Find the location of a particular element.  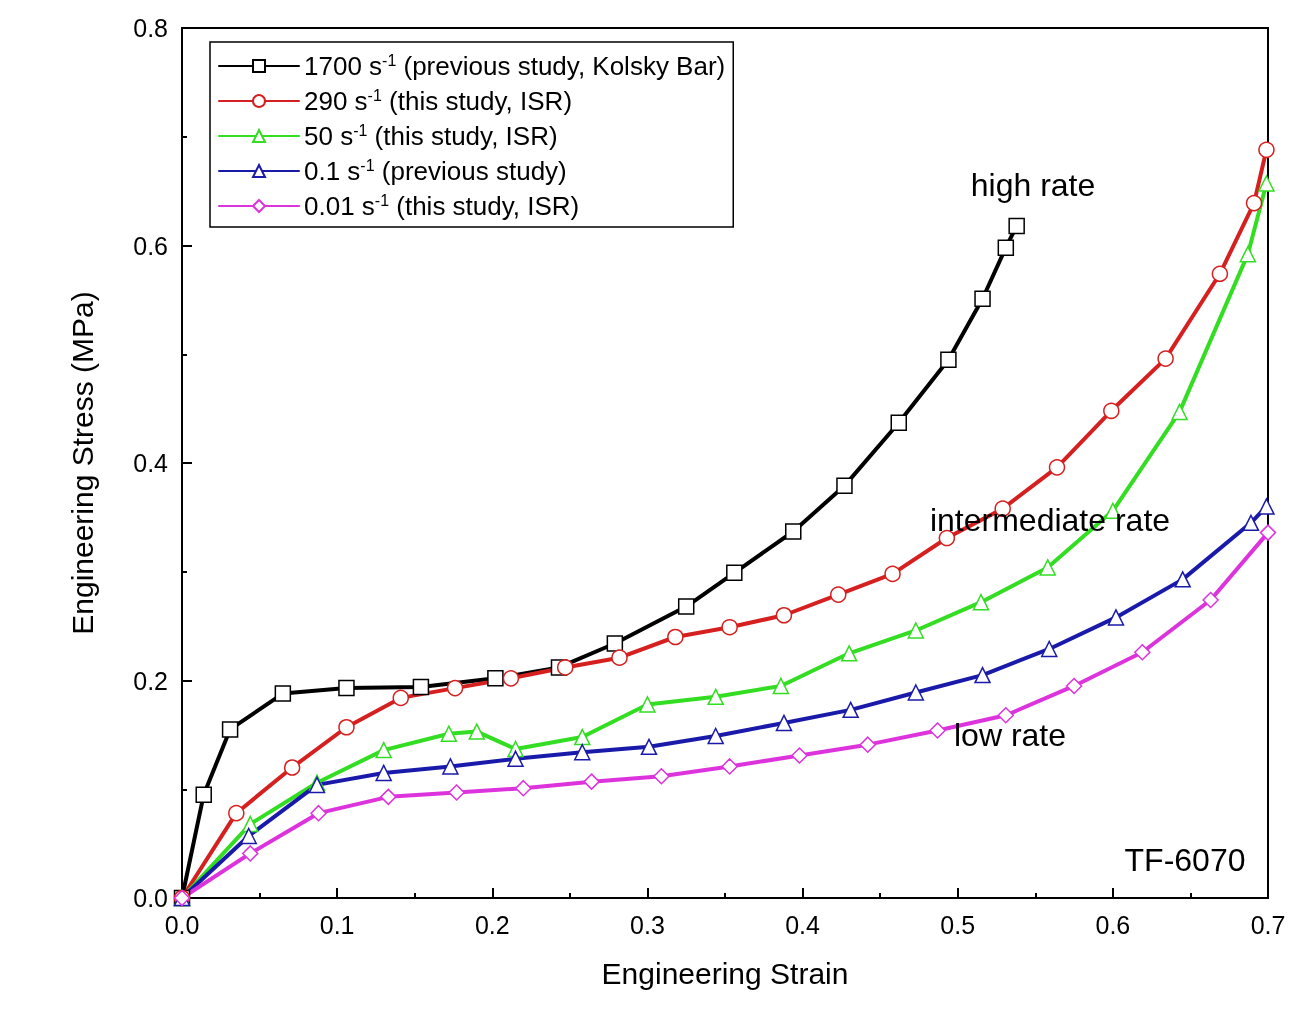

x-tick-label: 0.5 is located at coordinates (958, 924).